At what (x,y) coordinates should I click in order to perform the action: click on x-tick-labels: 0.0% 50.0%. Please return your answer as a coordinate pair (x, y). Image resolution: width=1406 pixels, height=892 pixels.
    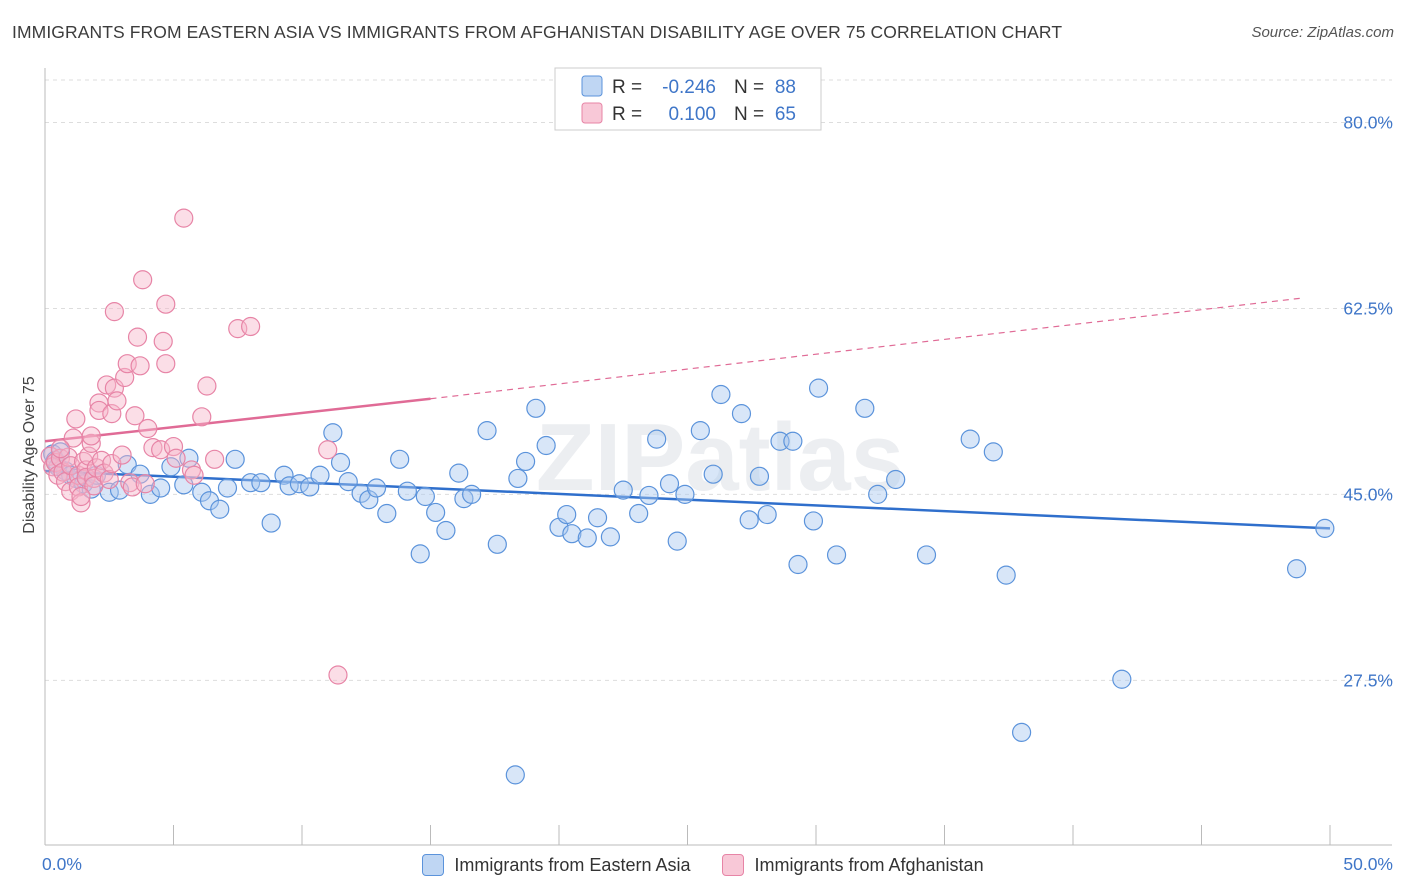
    Looking at the image, I should click on (717, 864).